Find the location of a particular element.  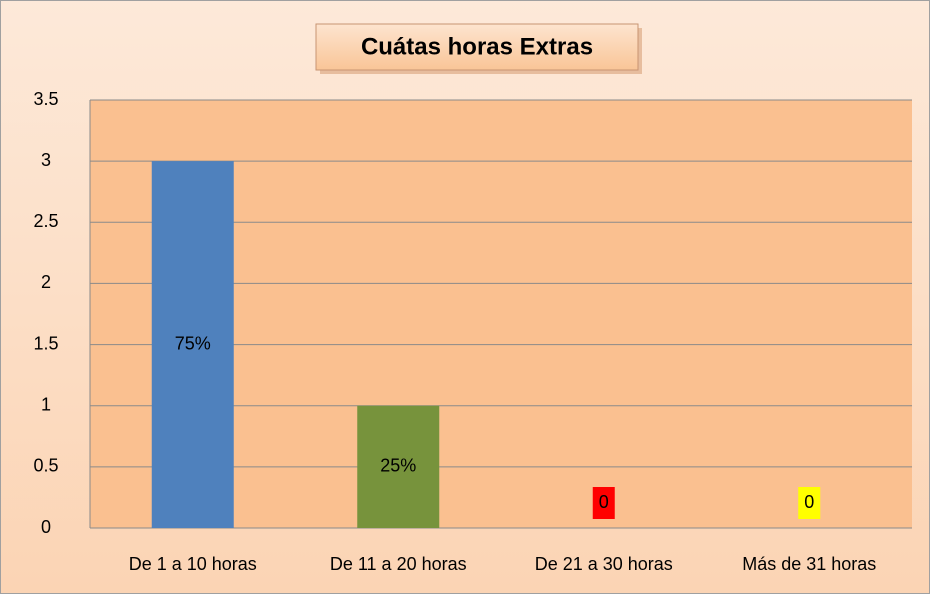

y-tick-label: 0.5 is located at coordinates (45, 466).